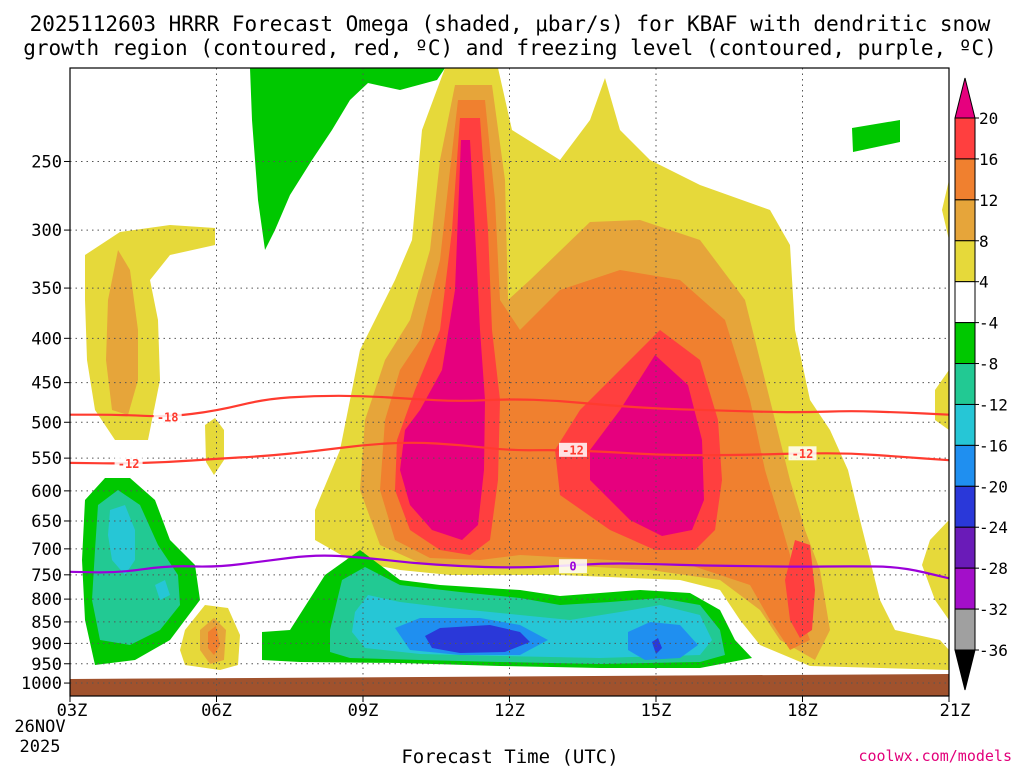 This screenshot has height=768, width=1024. What do you see at coordinates (46, 550) in the screenshot?
I see `y-tick-label: 700` at bounding box center [46, 550].